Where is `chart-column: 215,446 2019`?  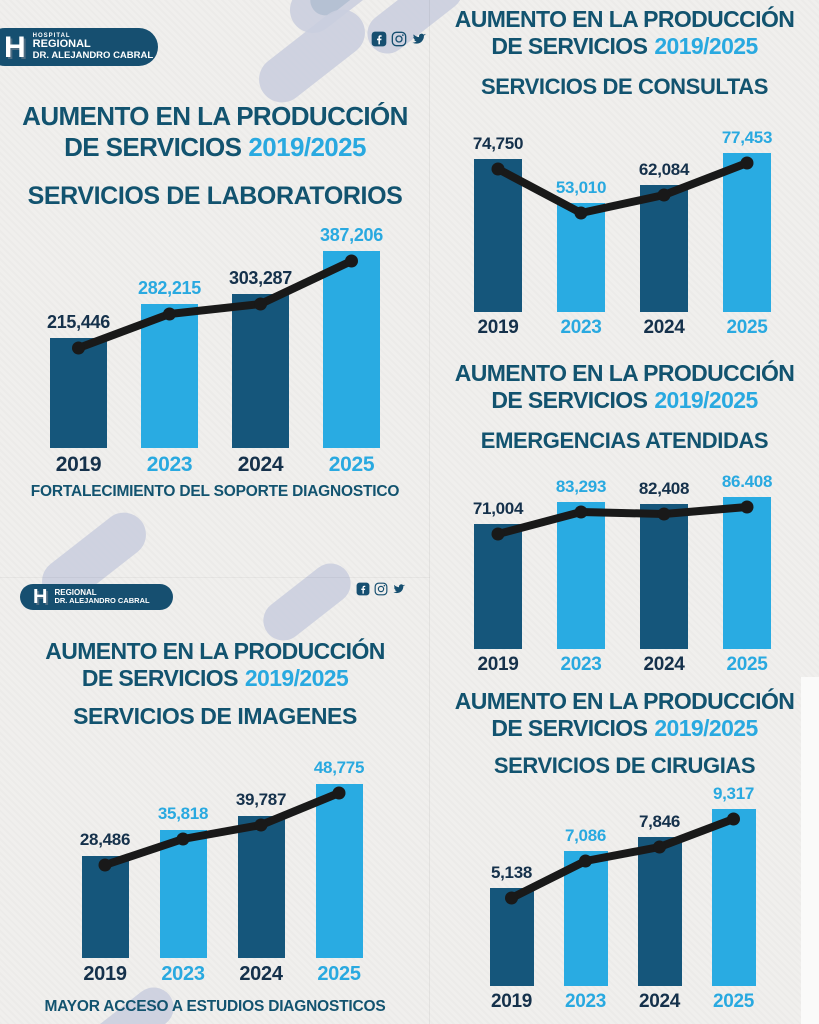
chart-column: 215,446 2019 is located at coordinates (78, 394).